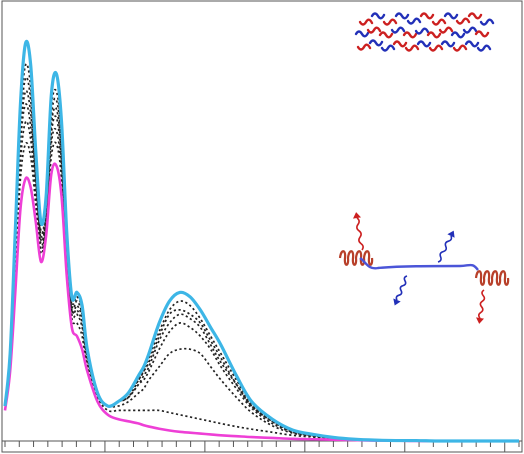 Image resolution: width=524 pixels, height=454 pixels. I want to click on excitation-arrow-down-head, so click(397, 302).